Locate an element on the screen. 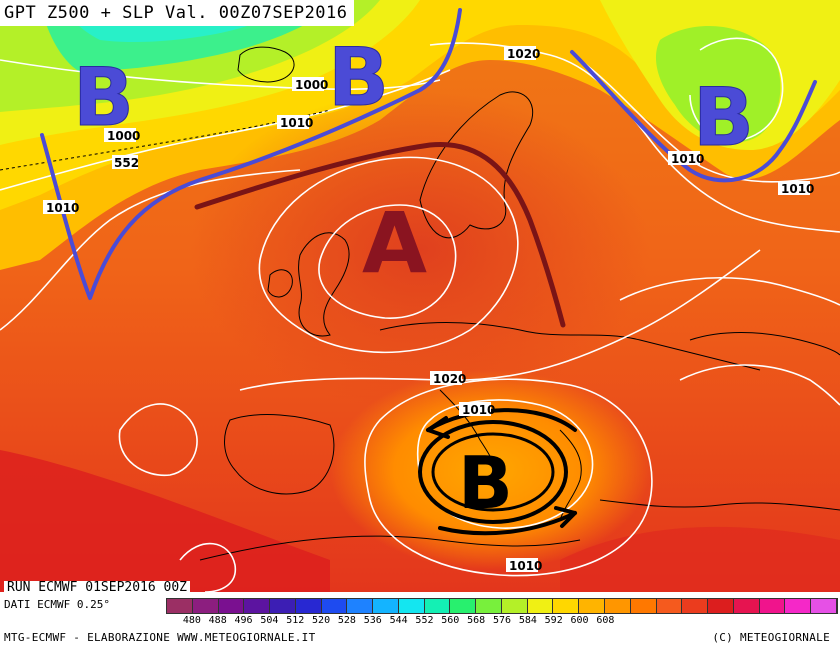  low-center-north: B is located at coordinates (358, 77).